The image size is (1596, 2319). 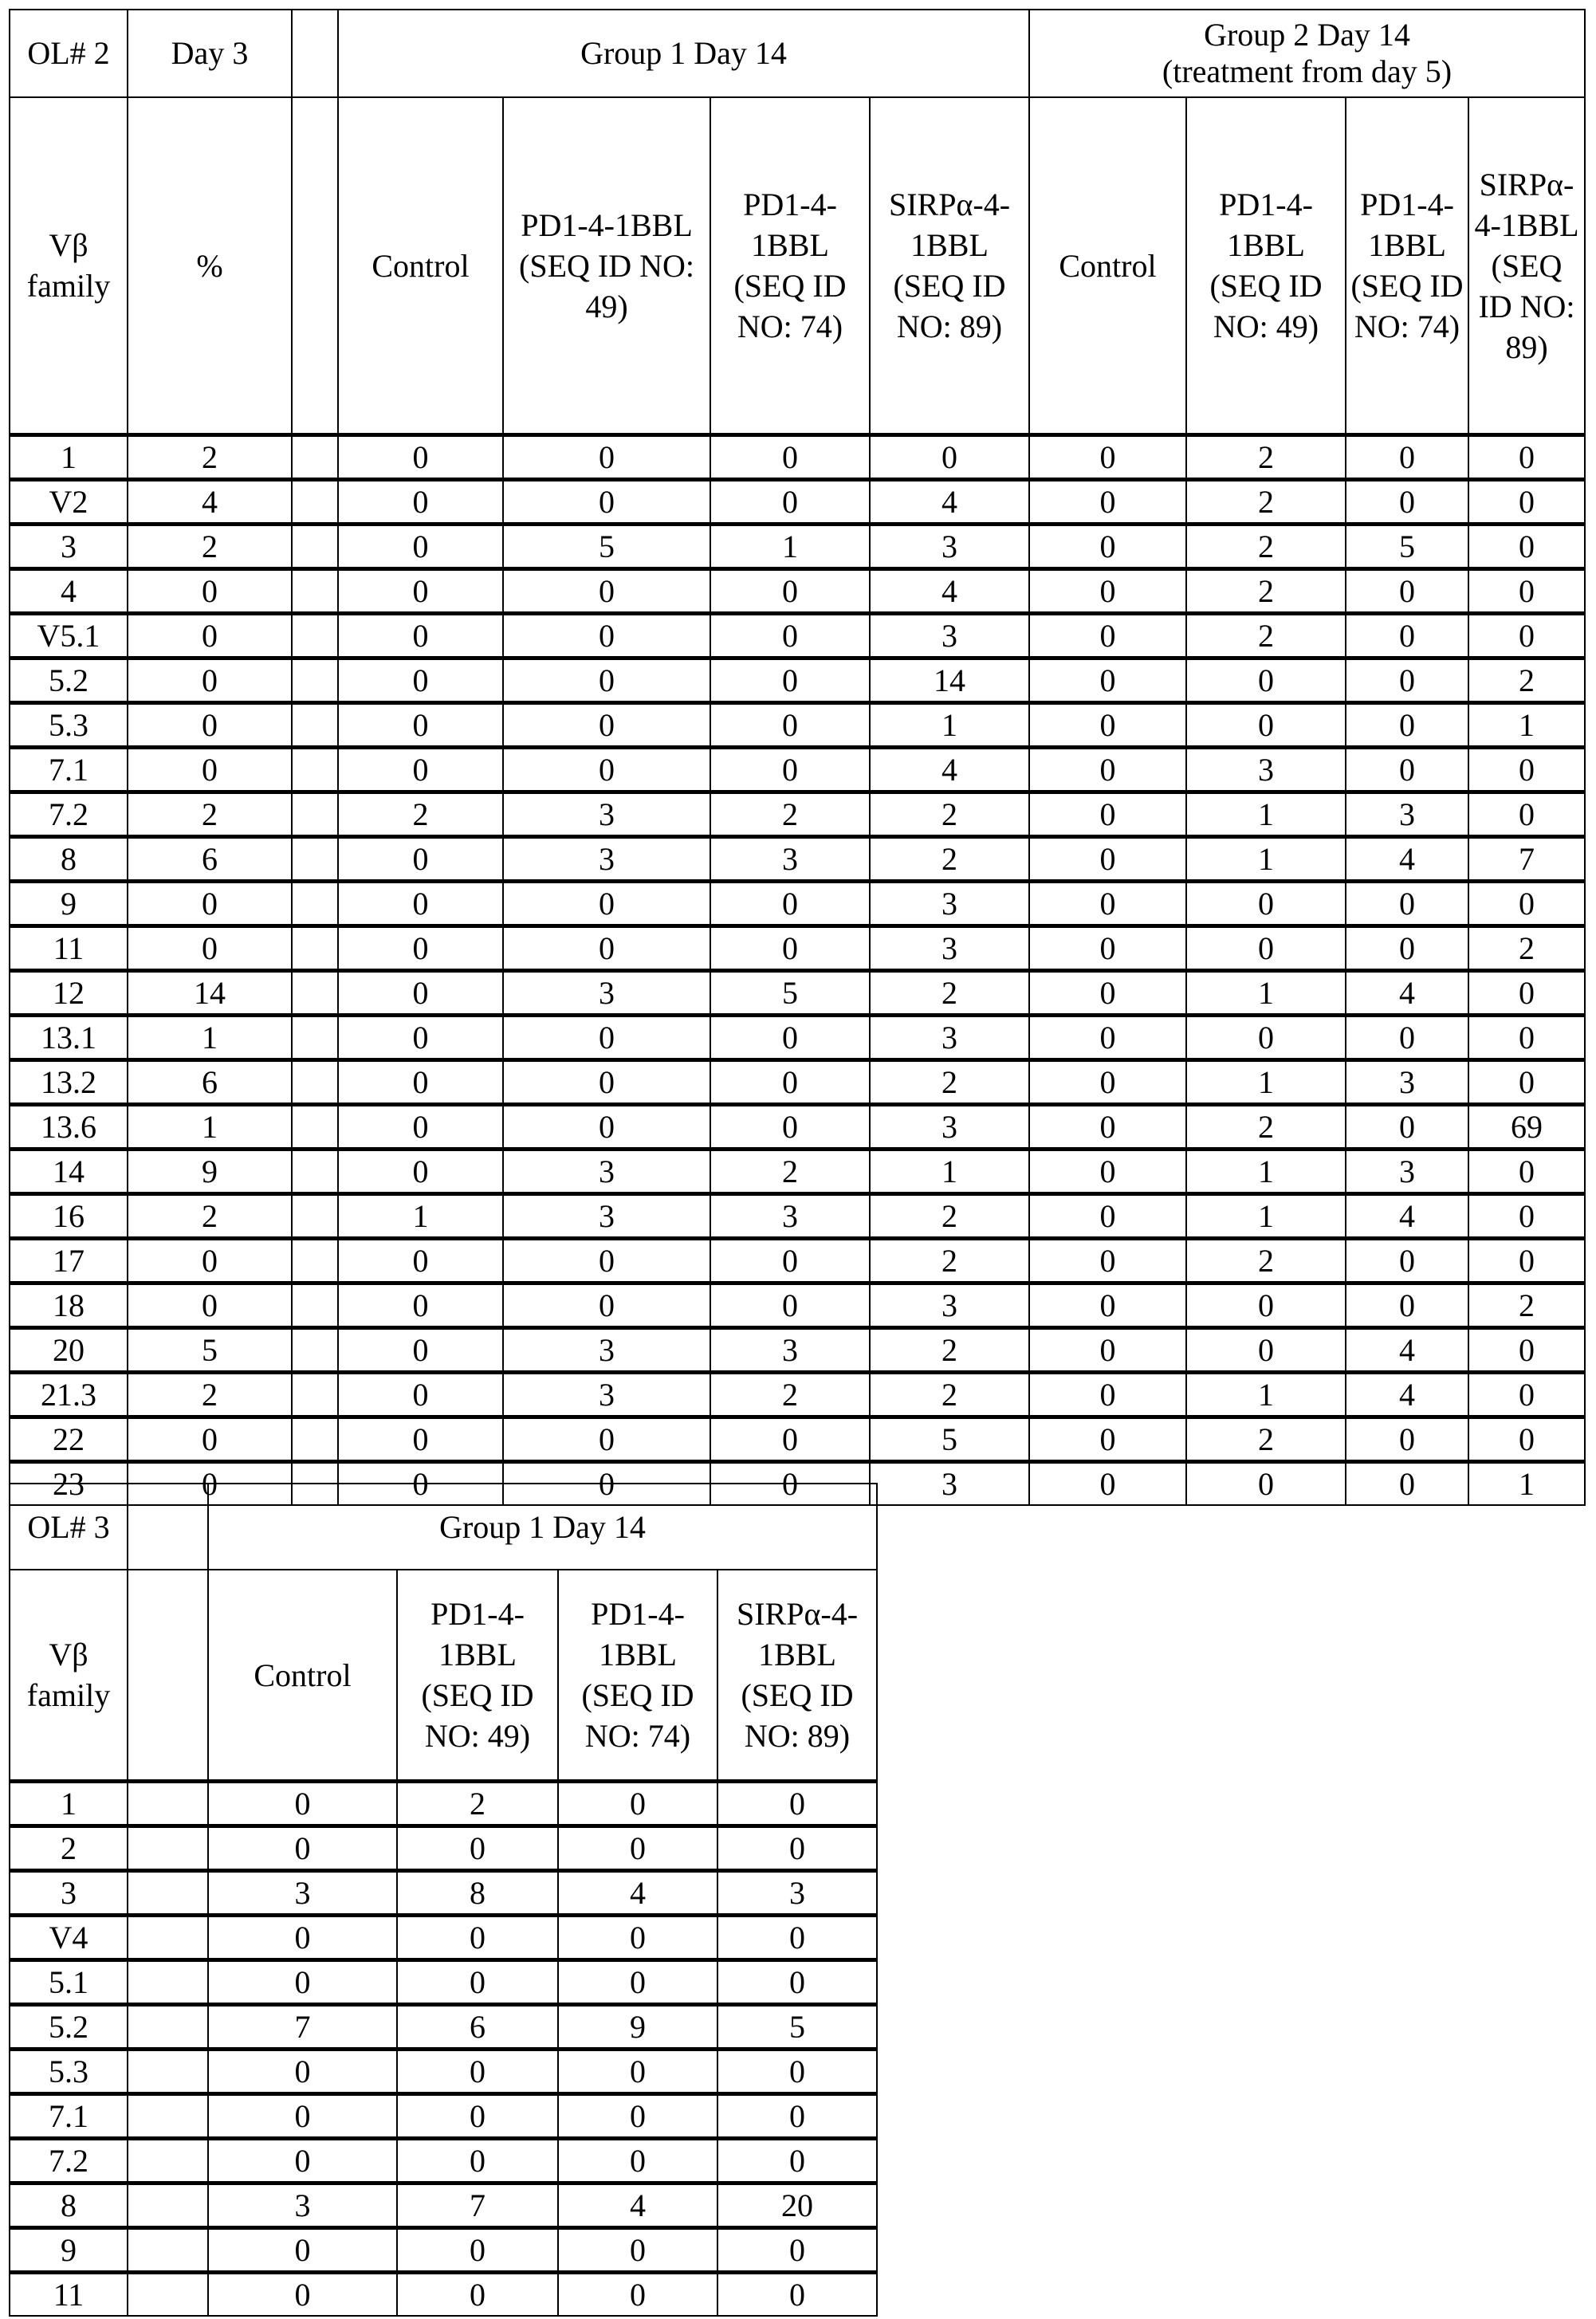 What do you see at coordinates (1407, 266) in the screenshot?
I see `column-header: PD1-4-1BBL (SEQ ID NO: 74)` at bounding box center [1407, 266].